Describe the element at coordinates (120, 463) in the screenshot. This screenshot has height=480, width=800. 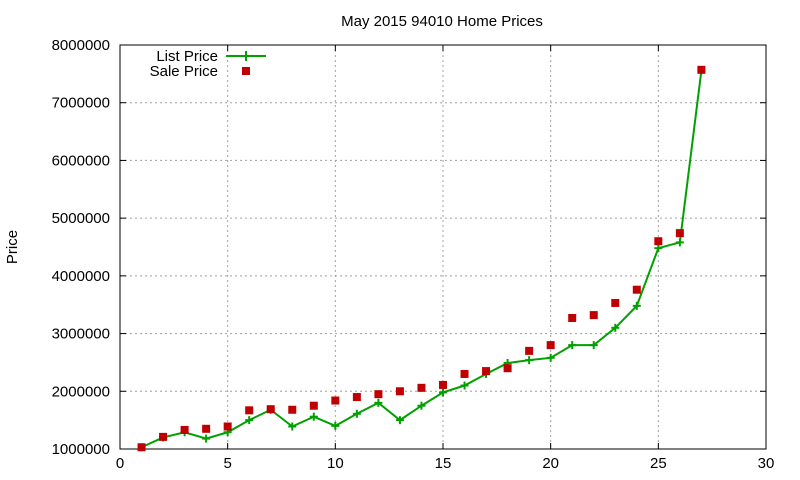
I see `x-tick-label: 0` at that location.